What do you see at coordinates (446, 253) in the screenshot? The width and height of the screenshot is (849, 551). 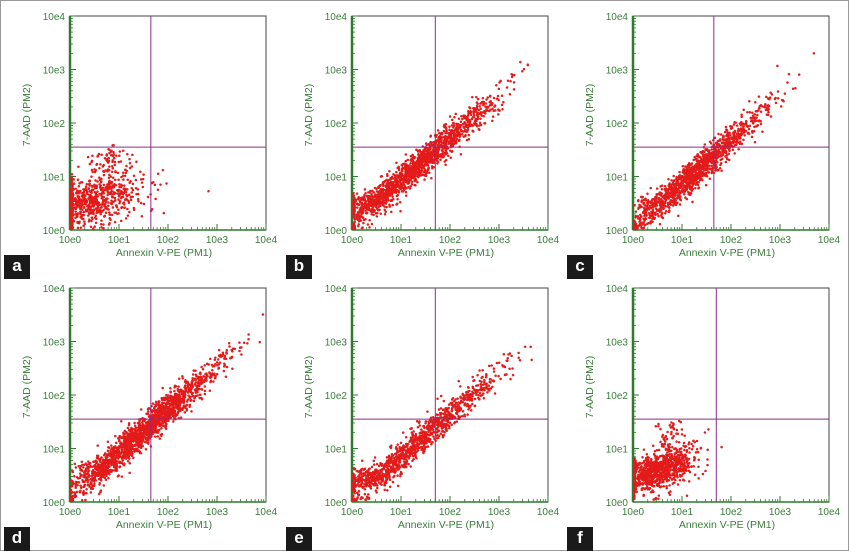 I see `x-axis-title: Annexin V-PE (PM1)` at bounding box center [446, 253].